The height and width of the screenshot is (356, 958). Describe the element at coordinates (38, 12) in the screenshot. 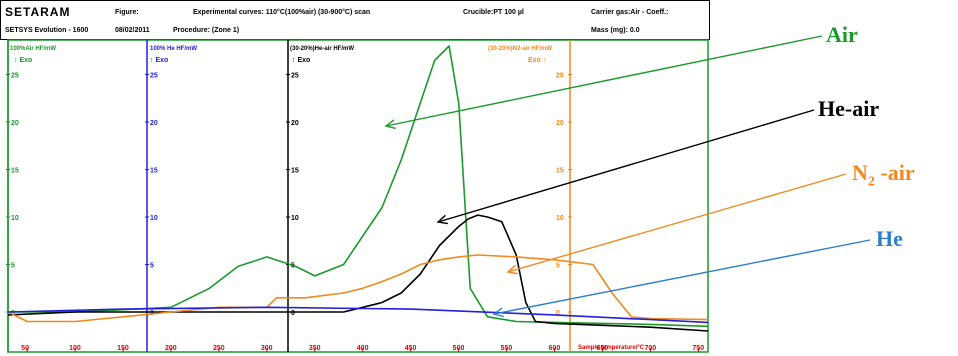

I see `brand-name: SETARAM` at that location.